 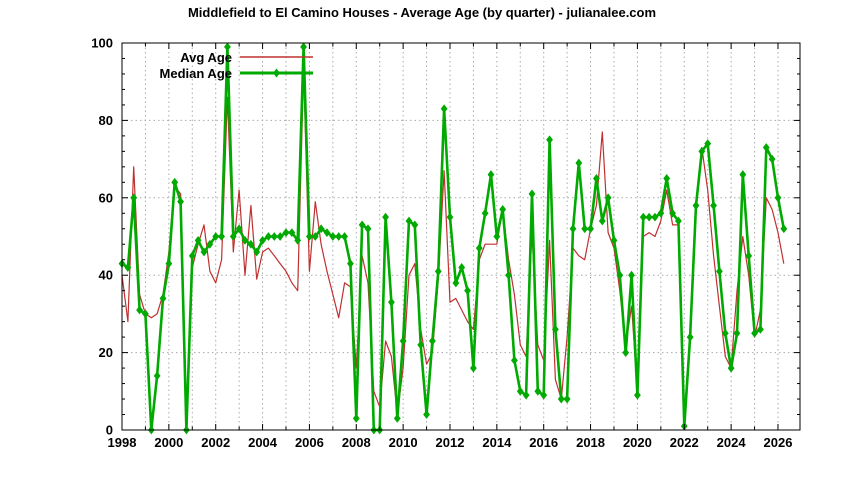 I want to click on tick-label: 0, so click(x=109, y=430).